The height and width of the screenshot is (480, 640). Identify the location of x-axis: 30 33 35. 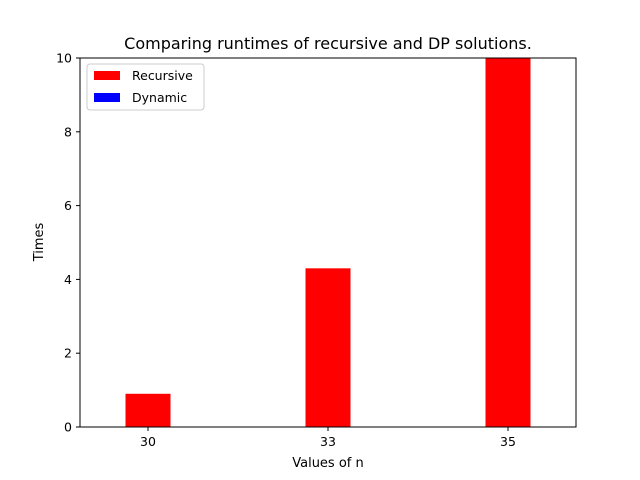
(328, 438).